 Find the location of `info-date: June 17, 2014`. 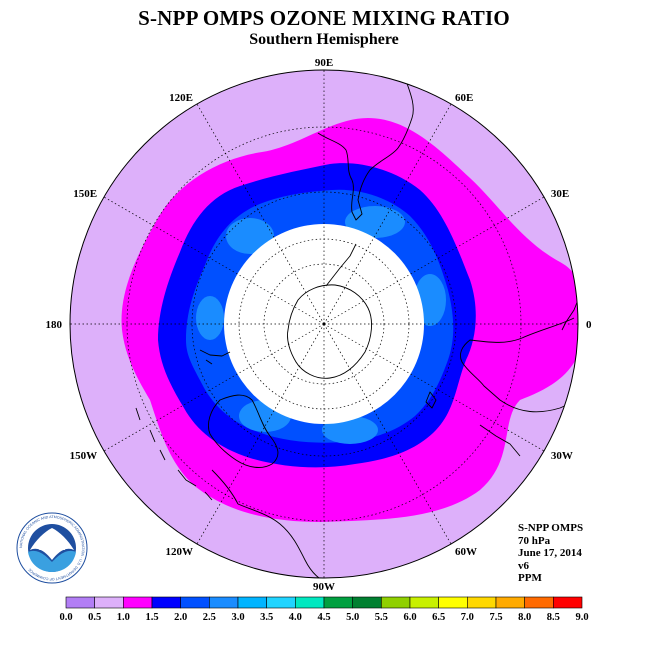

info-date: June 17, 2014 is located at coordinates (550, 553).